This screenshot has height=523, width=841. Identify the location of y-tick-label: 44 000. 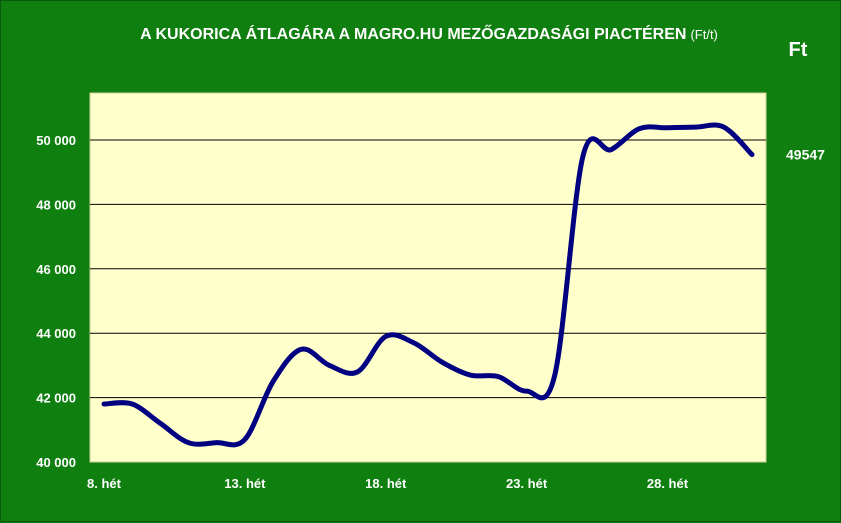
(56, 333).